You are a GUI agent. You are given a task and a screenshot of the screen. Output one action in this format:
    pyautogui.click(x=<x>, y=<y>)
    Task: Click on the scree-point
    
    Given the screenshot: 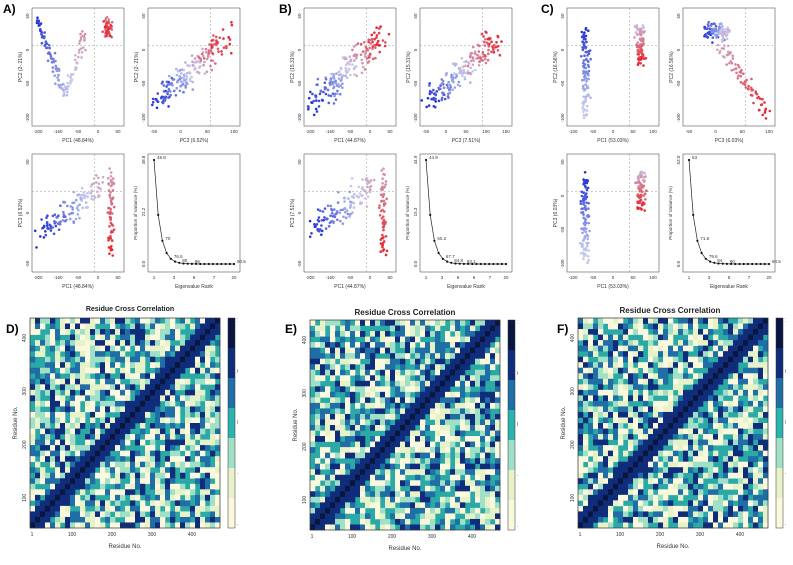 What is the action you would take?
    pyautogui.click(x=764, y=264)
    